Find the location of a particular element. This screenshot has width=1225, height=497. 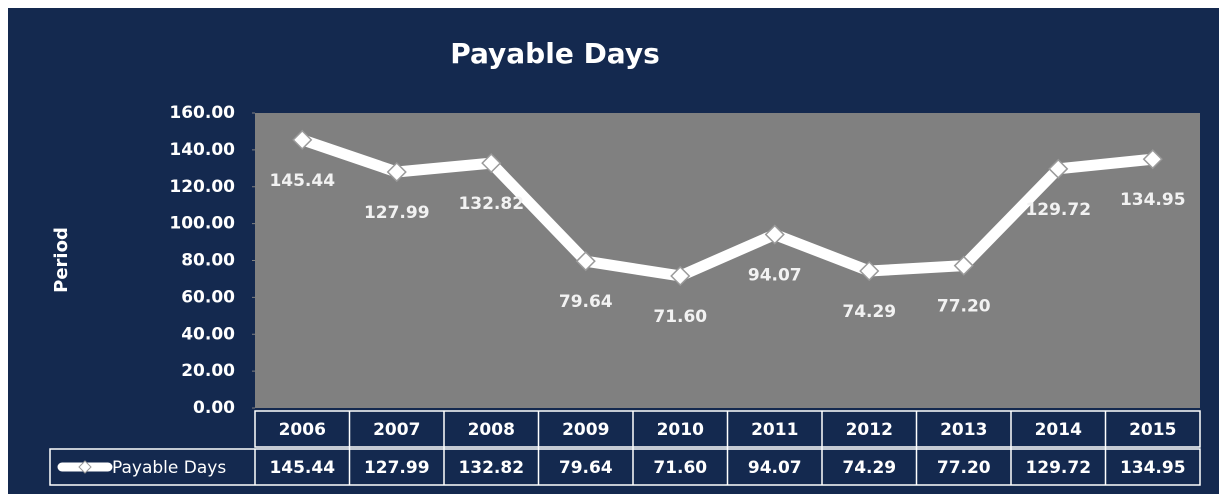

data-label: 134.95 is located at coordinates (1153, 200).